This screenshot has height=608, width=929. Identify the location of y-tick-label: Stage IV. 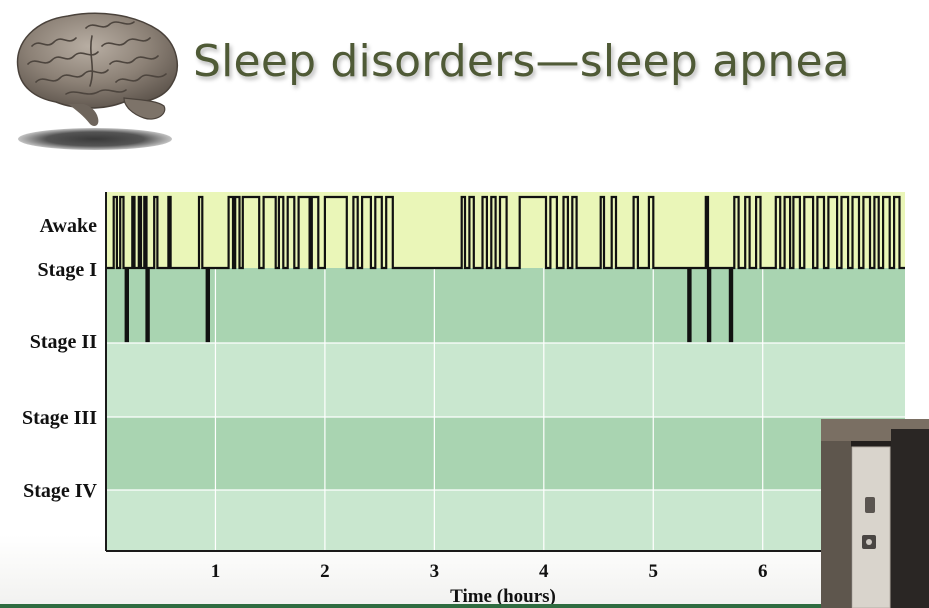
(60, 491).